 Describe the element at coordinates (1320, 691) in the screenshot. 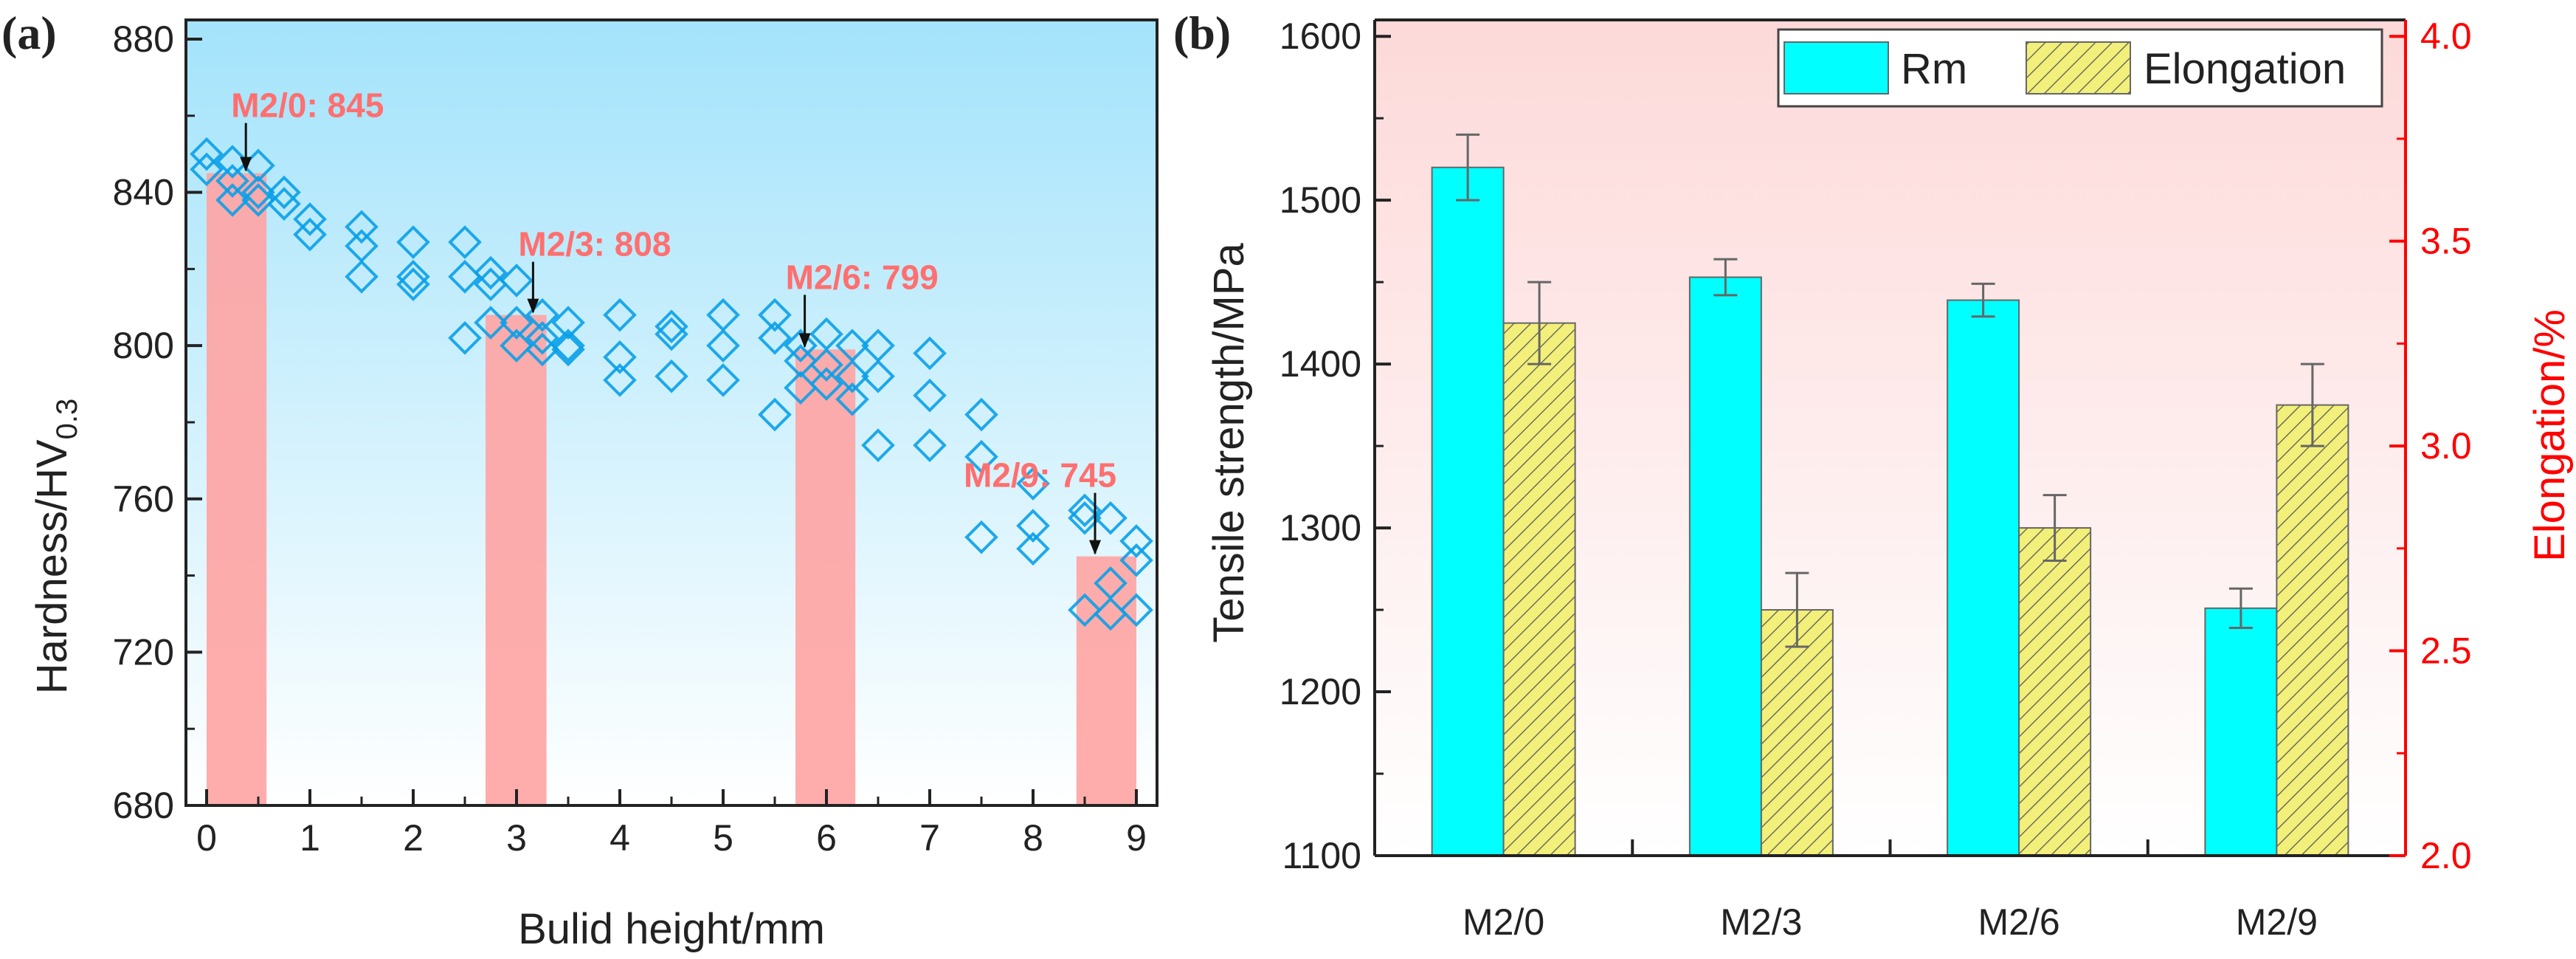

I see `y-tick-label-b-left: 1200` at that location.